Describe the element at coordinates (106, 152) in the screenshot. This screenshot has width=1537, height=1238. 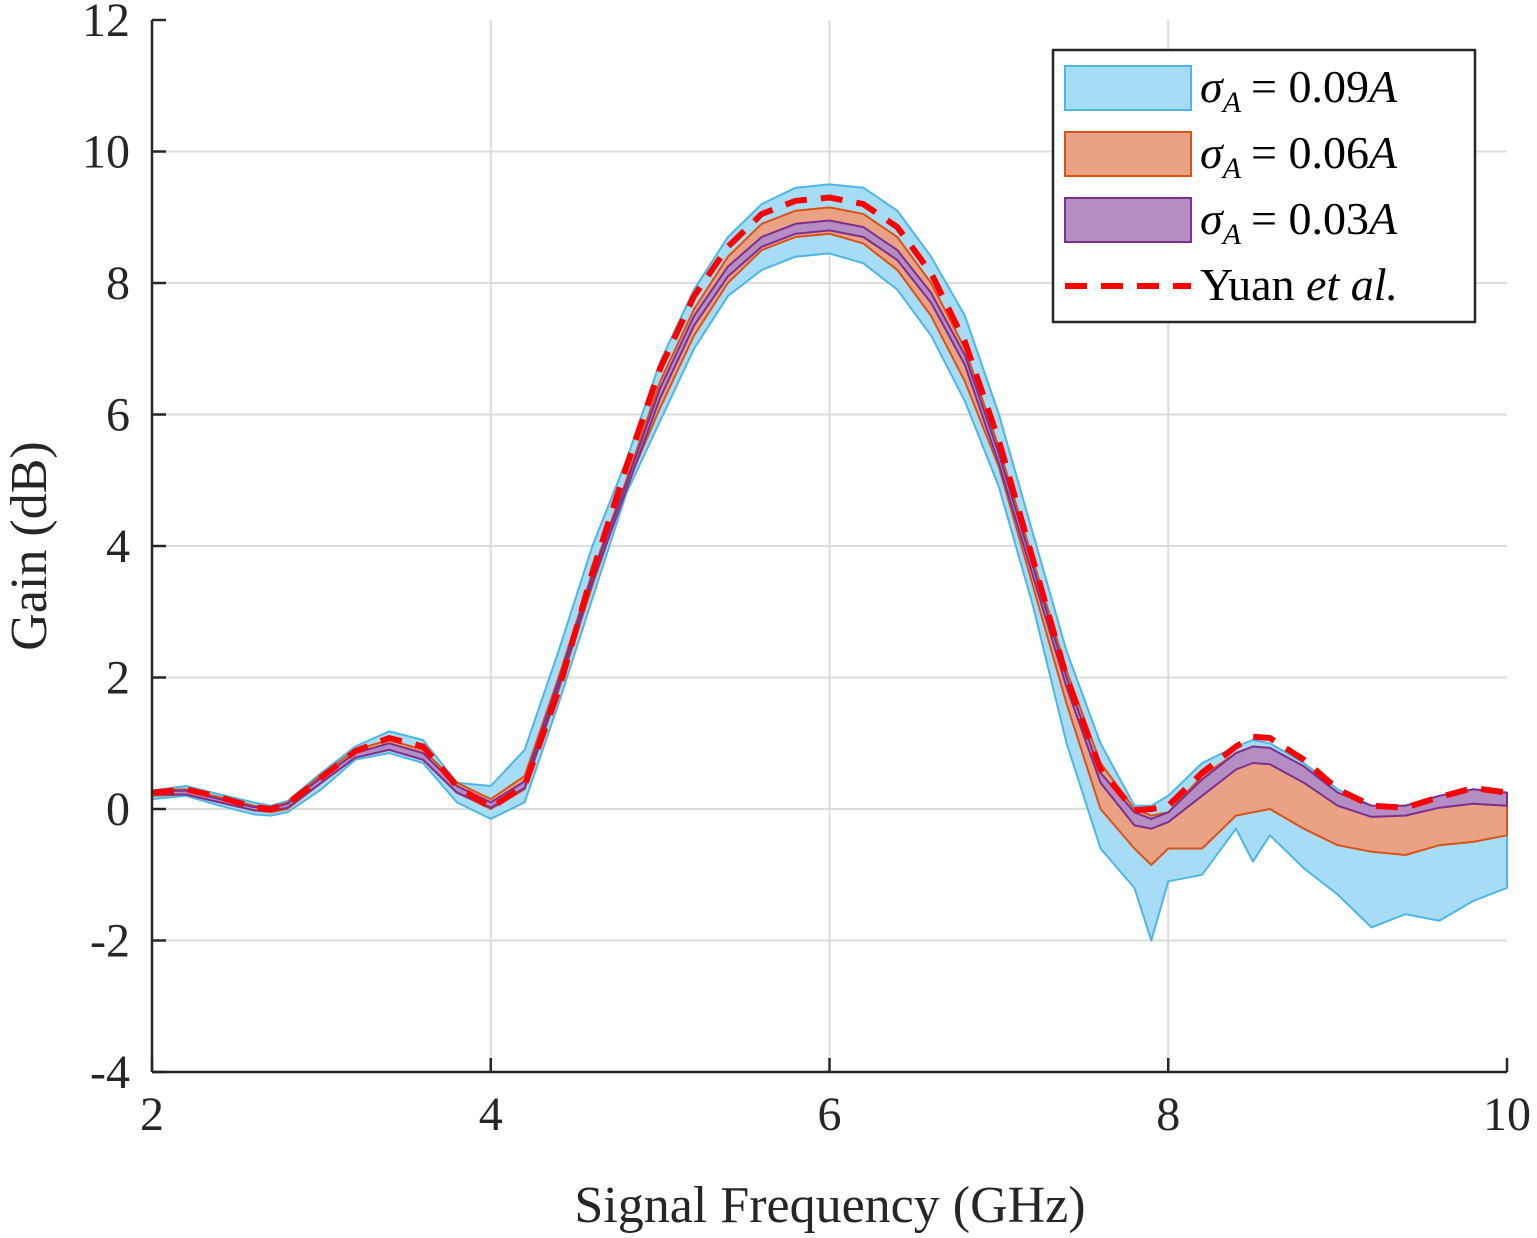
I see `y-tick-label: 10` at that location.